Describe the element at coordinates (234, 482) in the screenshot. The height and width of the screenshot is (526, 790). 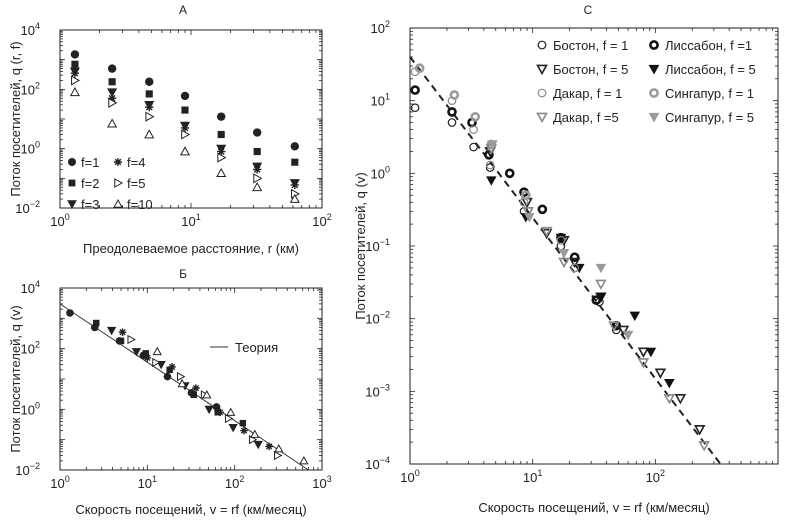
I see `panel-b-x-tick-label: 10²` at that location.